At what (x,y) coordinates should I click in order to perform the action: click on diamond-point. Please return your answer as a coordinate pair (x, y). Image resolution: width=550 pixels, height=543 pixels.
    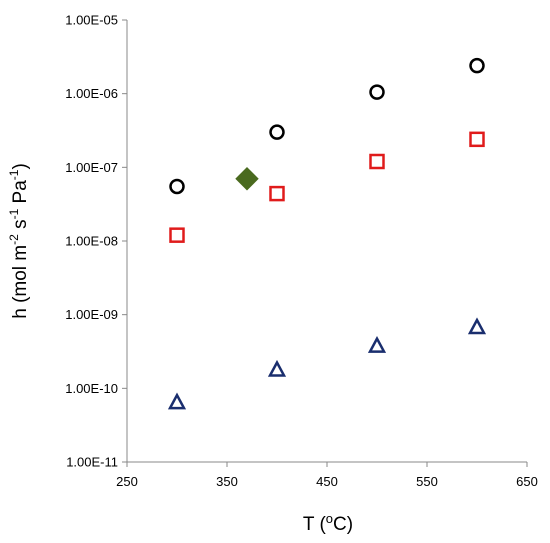
    Looking at the image, I should click on (247, 179).